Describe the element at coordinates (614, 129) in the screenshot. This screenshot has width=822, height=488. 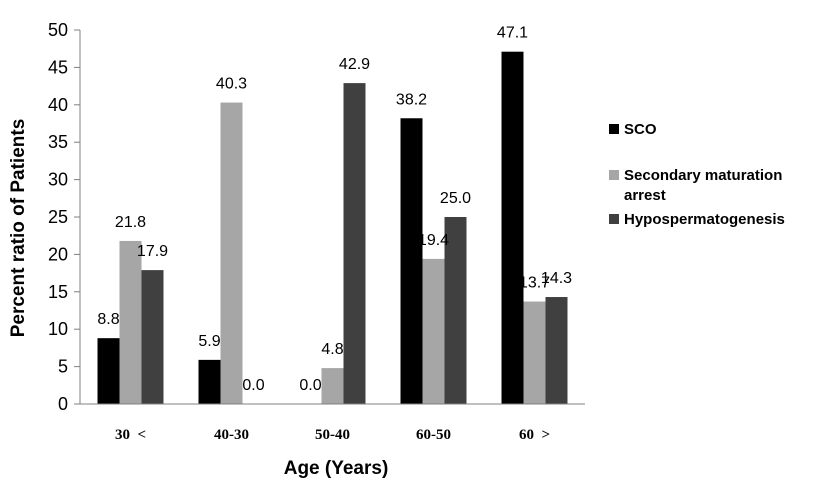
I see `legend-swatch-sco` at that location.